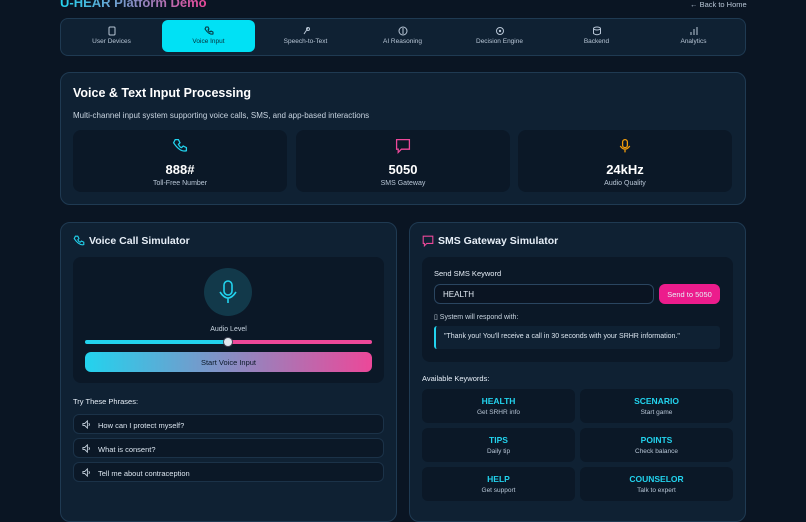 The width and height of the screenshot is (806, 522). Describe the element at coordinates (498, 412) in the screenshot. I see `label: Get SRHR info` at that location.